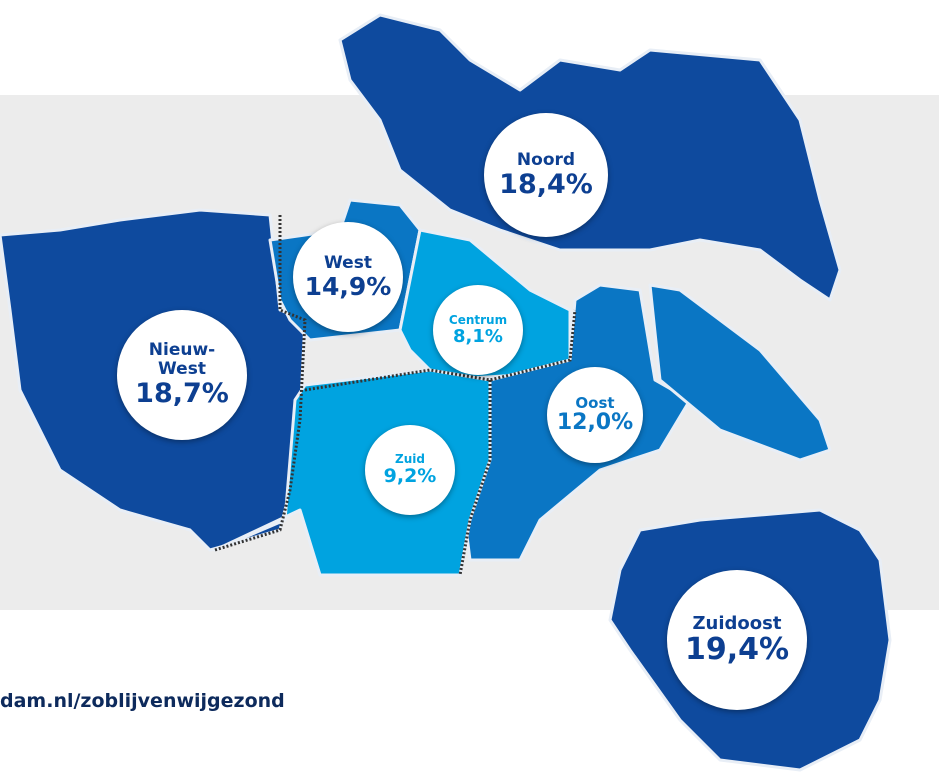  Describe the element at coordinates (595, 402) in the screenshot. I see `district-name: Oost` at that location.